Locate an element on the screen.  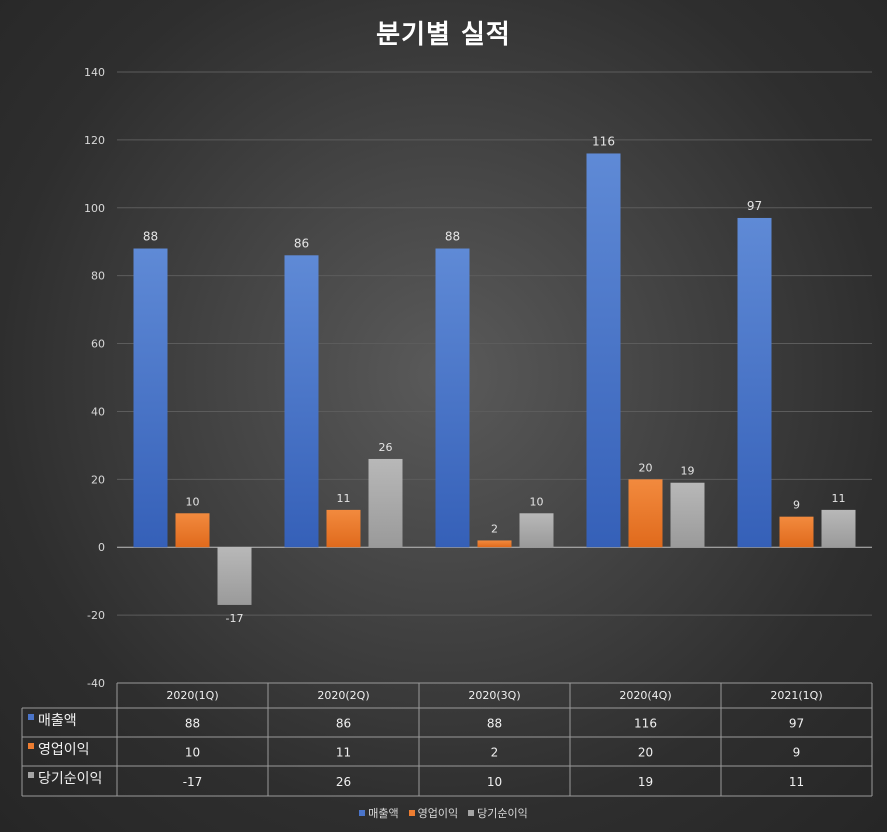
table-cell: 2 is located at coordinates (495, 753).